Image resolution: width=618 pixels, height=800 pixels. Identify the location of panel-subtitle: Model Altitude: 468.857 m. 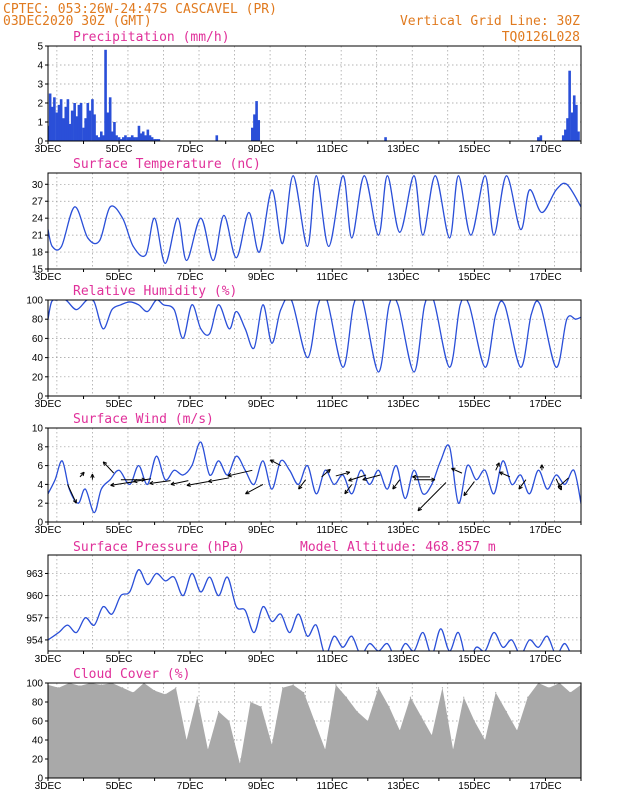
(398, 547).